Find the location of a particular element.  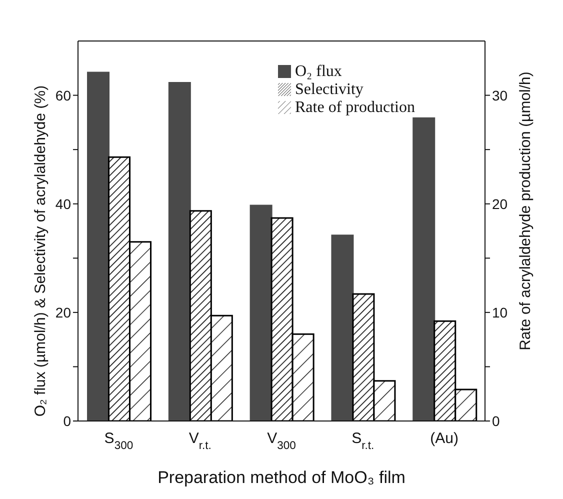

x-tick-label: V$_{300}$ is located at coordinates (281, 441).